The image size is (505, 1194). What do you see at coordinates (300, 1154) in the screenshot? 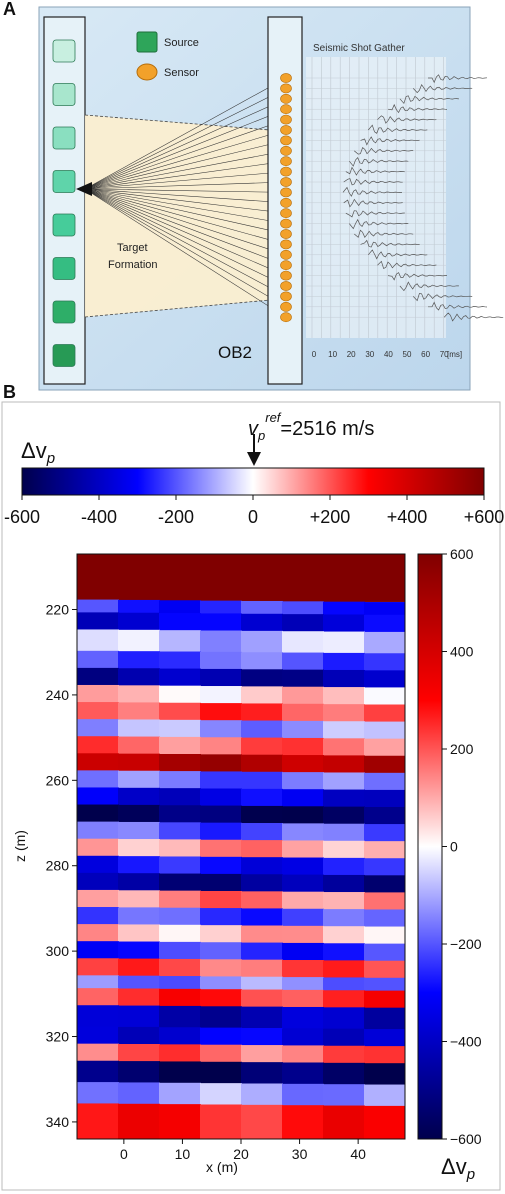
I see `x-tick-label: 30` at bounding box center [300, 1154].